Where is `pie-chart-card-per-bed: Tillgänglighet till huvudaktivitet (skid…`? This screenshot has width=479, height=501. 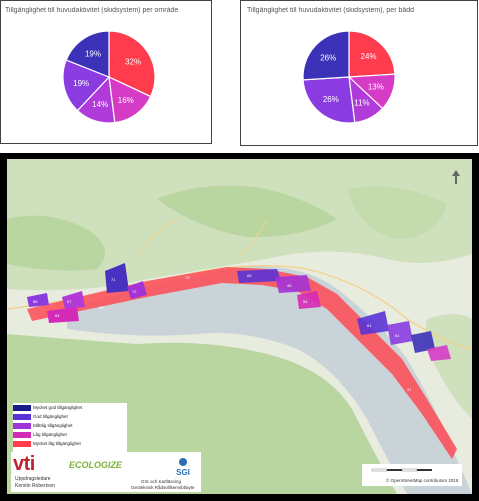 pie-chart-card-per-bed: Tillgänglighet till huvudaktivitet (skid… is located at coordinates (359, 73).